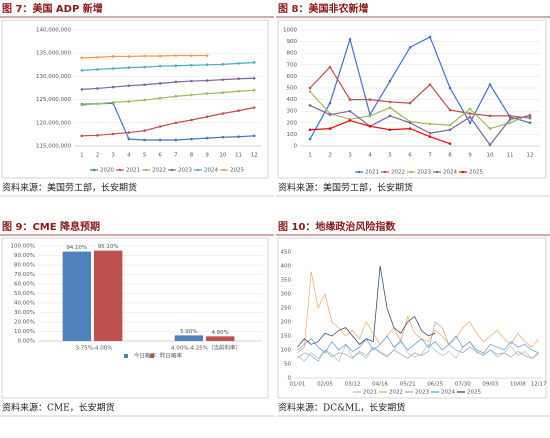 The height and width of the screenshot is (438, 550). What do you see at coordinates (422, 393) in the screenshot?
I see `legend-label: 2023` at bounding box center [422, 393].